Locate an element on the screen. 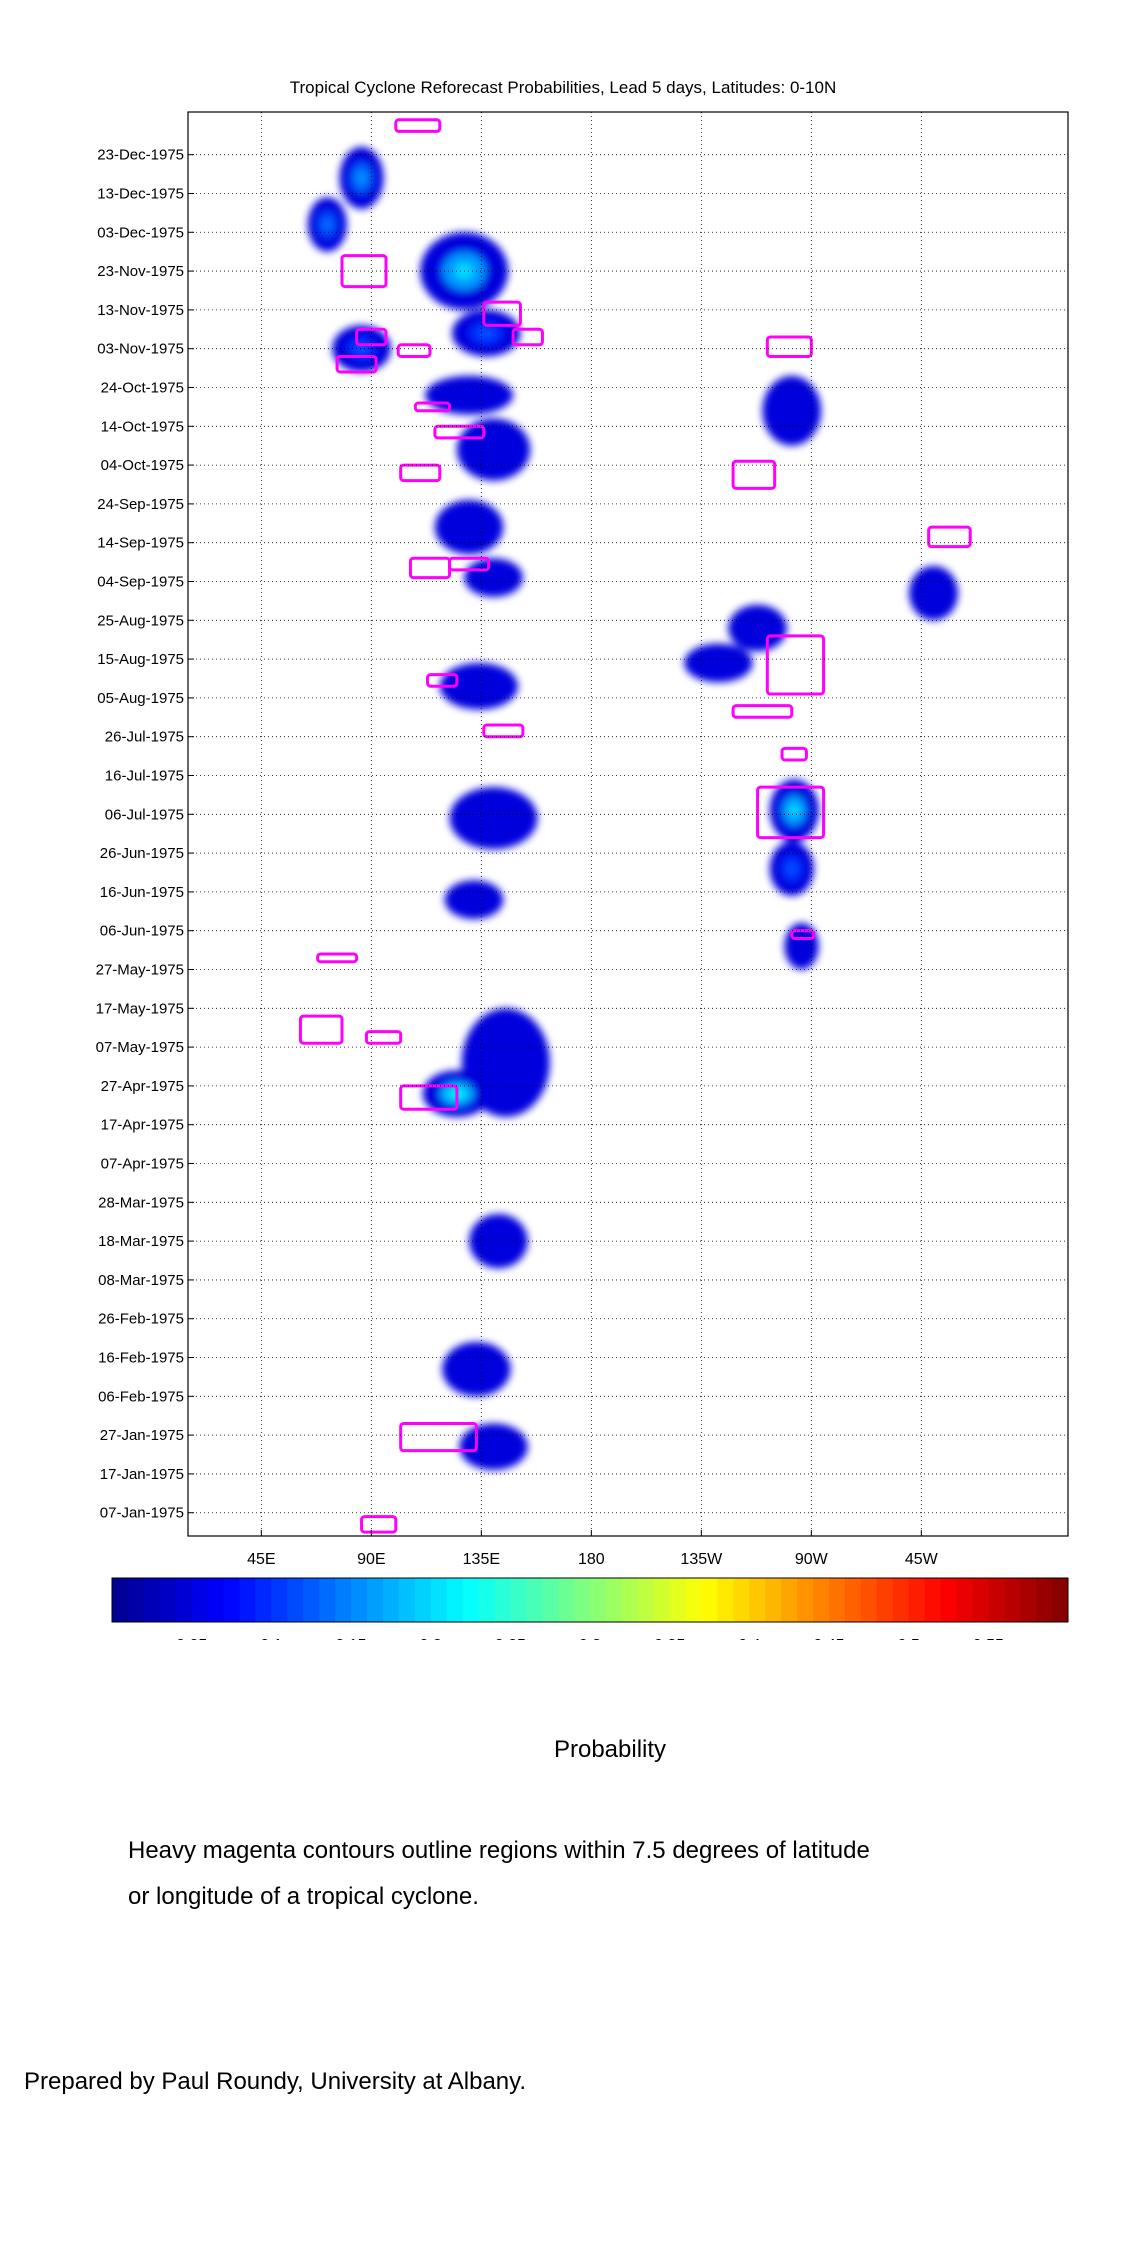 This screenshot has width=1126, height=2250. x-tick-label: 135W is located at coordinates (701, 1559).